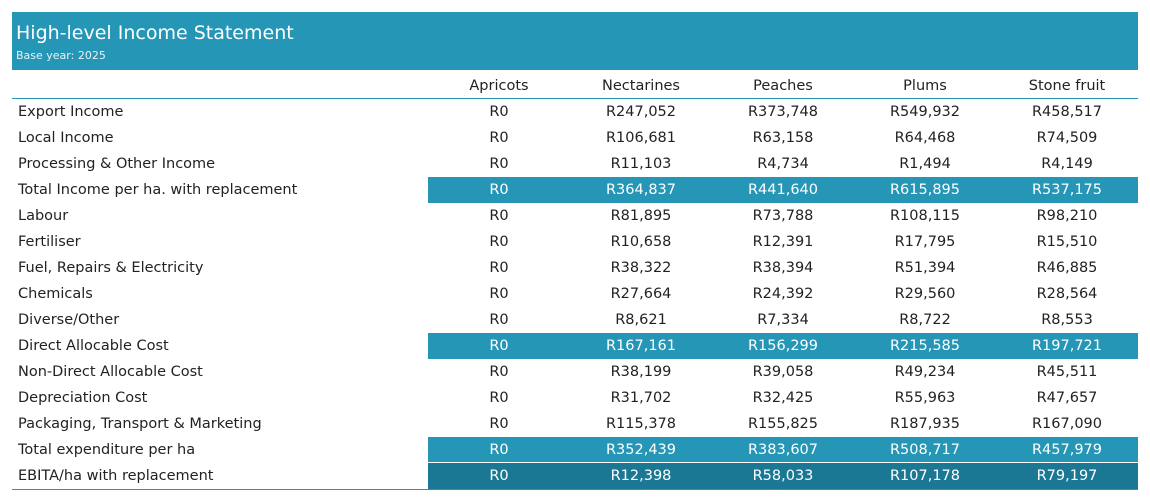 This screenshot has height=500, width=1150. What do you see at coordinates (155, 33) in the screenshot?
I see `report-title: High-level Income Statement` at bounding box center [155, 33].